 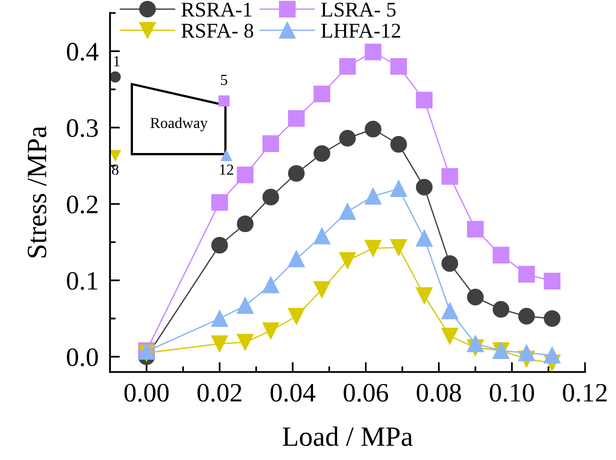 What do you see at coordinates (179, 124) in the screenshot?
I see `annotation: Roadway` at bounding box center [179, 124].